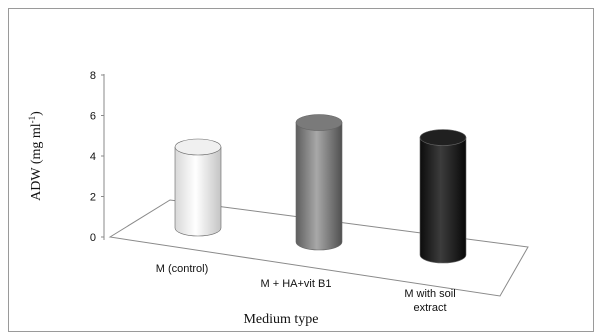 The height and width of the screenshot is (336, 601). What do you see at coordinates (36, 113) in the screenshot?
I see `y-axis-title-close: )` at bounding box center [36, 113].